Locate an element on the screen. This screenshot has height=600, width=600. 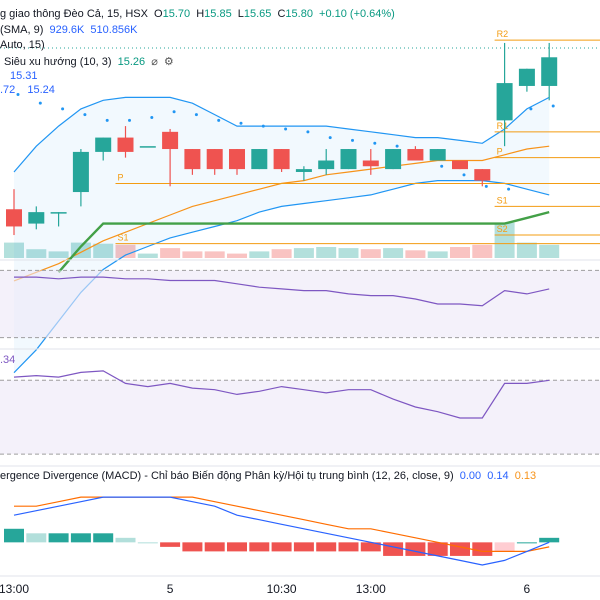
pivot-label: Auto, 15) is located at coordinates (22, 45).